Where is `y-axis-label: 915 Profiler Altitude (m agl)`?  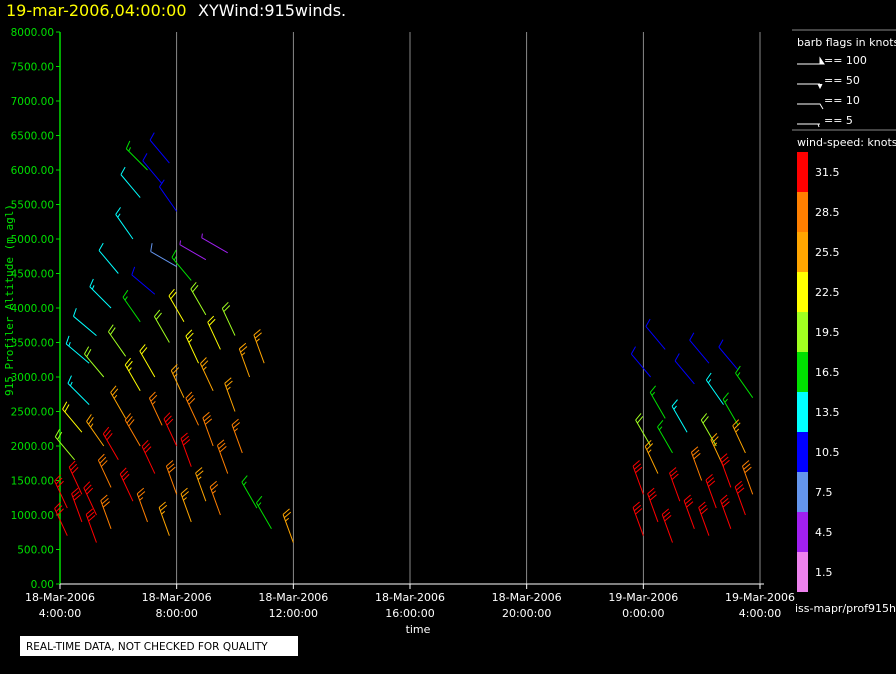 y-axis-label: 915 Profiler Altitude (m agl) is located at coordinates (9, 300).